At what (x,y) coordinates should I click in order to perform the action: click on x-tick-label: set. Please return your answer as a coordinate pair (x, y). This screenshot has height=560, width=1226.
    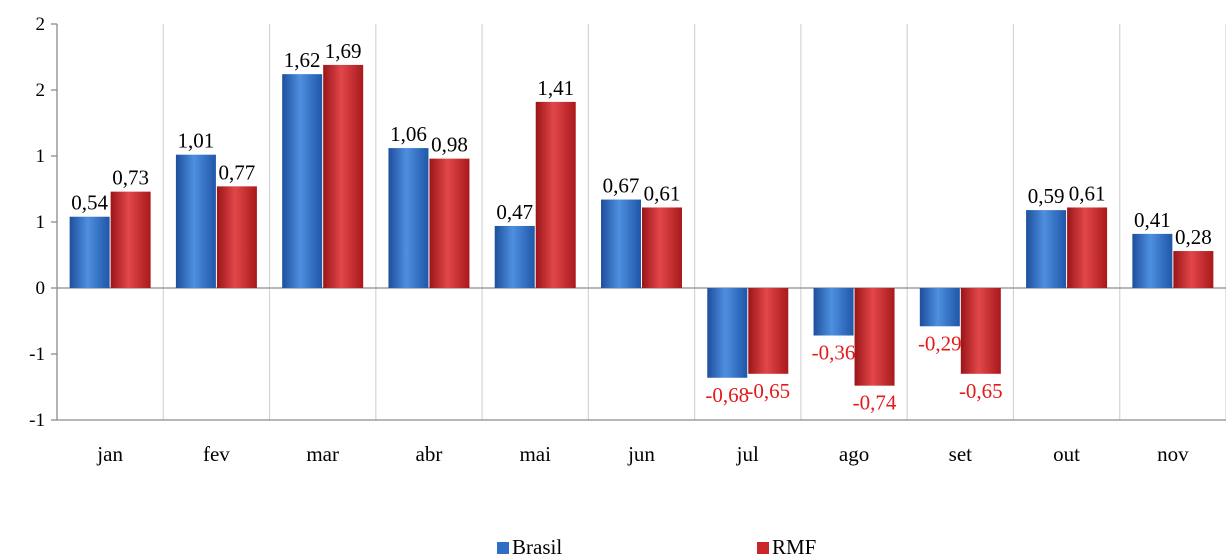
    Looking at the image, I should click on (960, 454).